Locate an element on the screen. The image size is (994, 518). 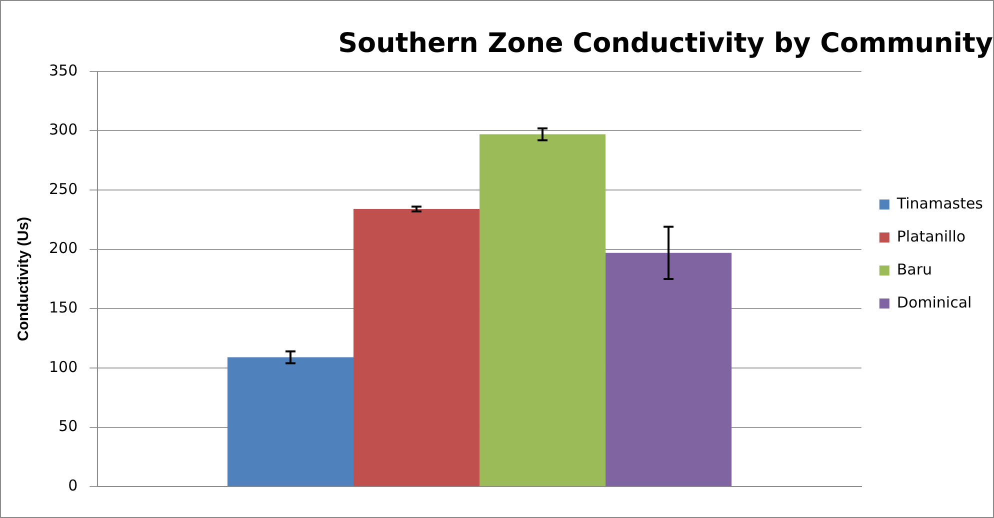
chart-title: Southern Zone Conductivity by Community is located at coordinates (666, 44).